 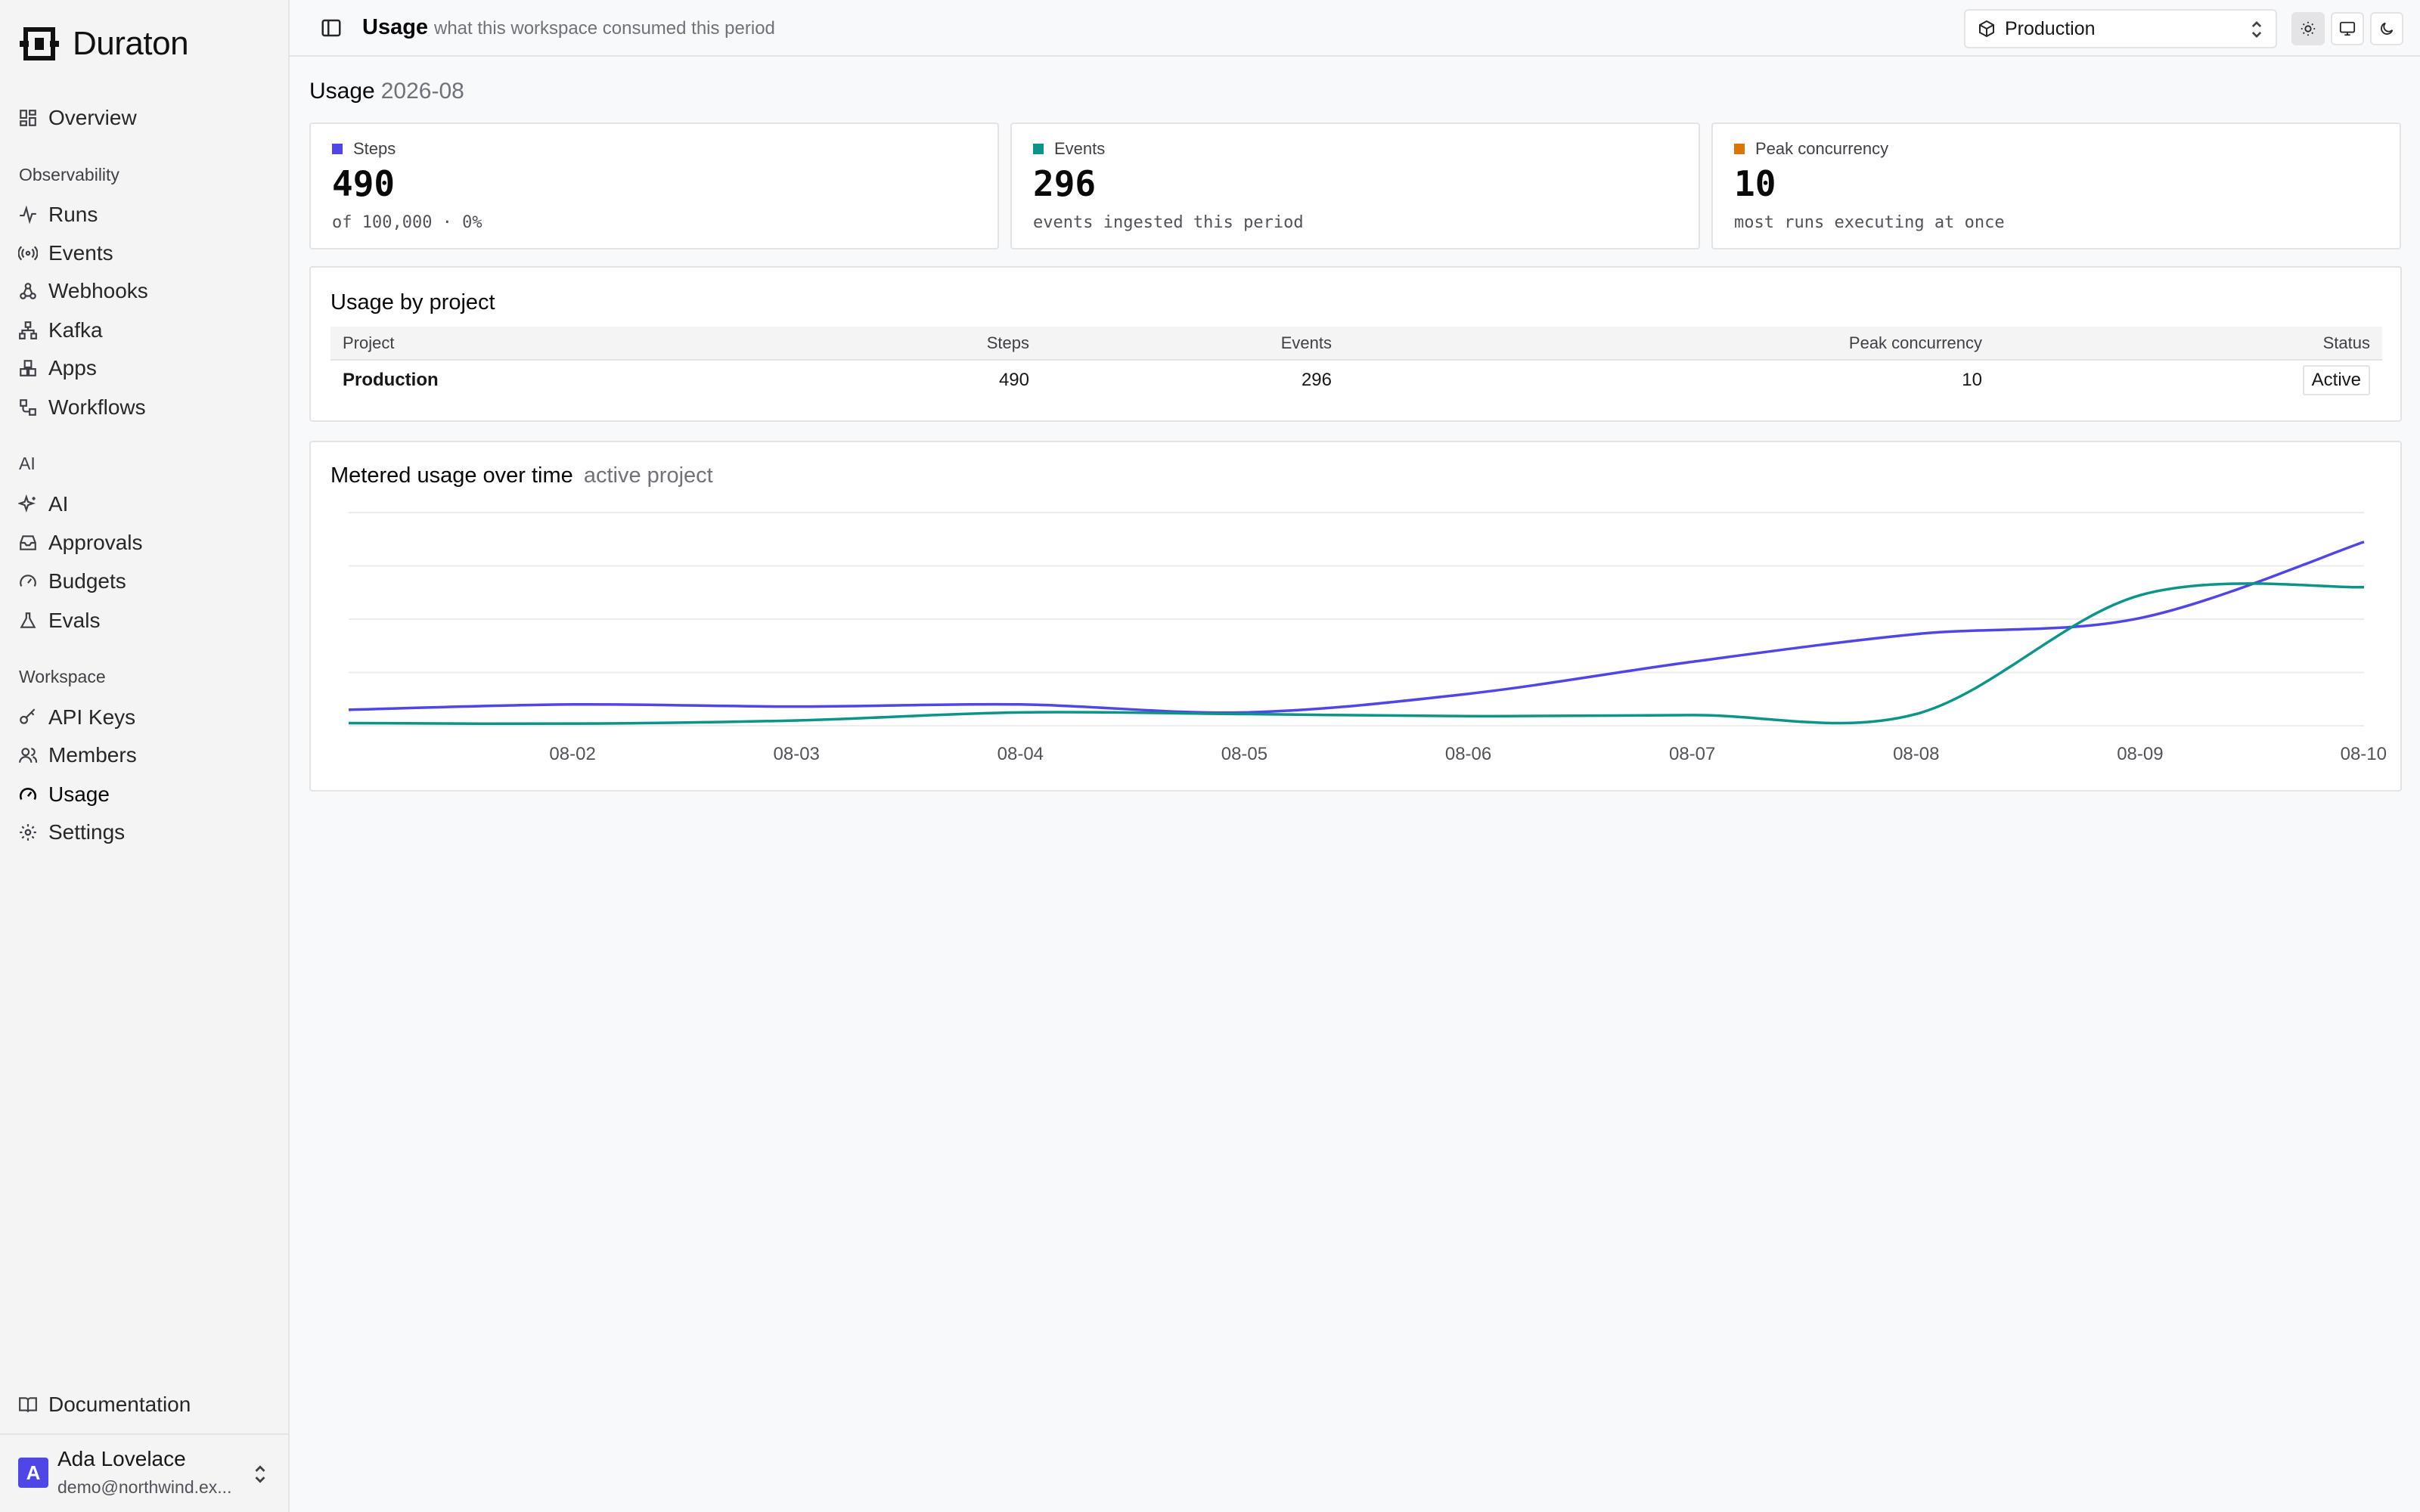 I want to click on page-title: Usage, so click(x=395, y=27).